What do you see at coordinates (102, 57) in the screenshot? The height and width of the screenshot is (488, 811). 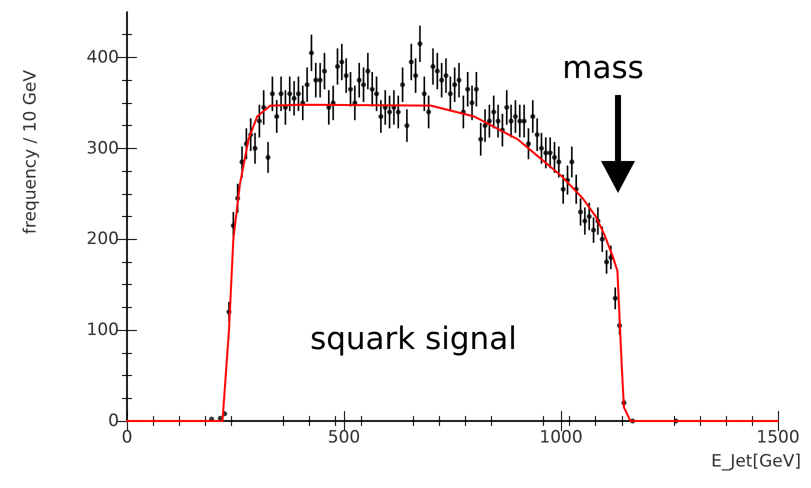 I see `y-tick-label: 400` at bounding box center [102, 57].